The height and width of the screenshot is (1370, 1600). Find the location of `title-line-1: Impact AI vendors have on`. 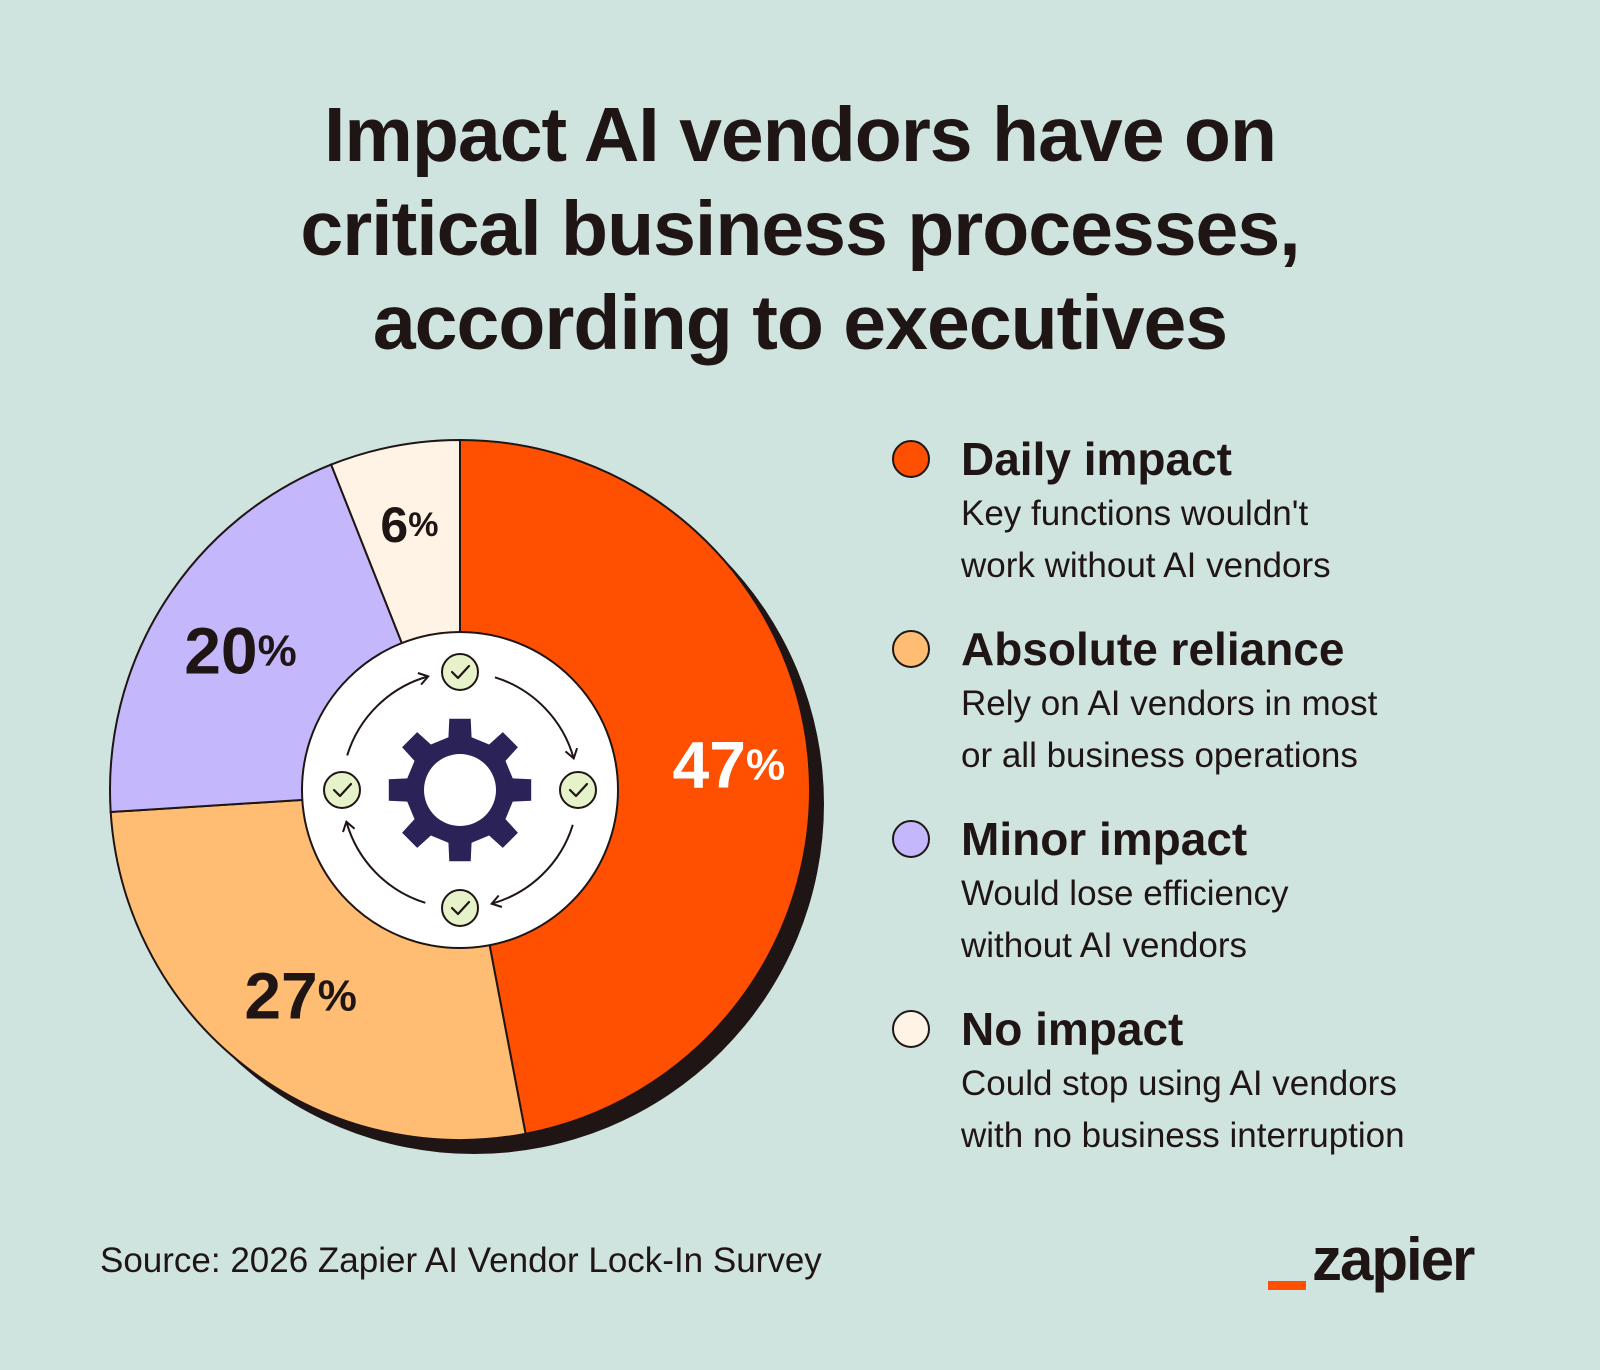

title-line-1: Impact AI vendors have on is located at coordinates (800, 135).